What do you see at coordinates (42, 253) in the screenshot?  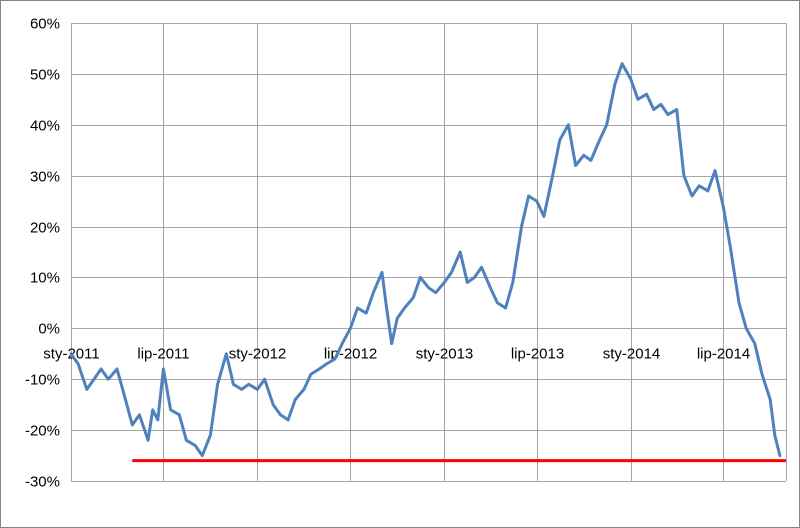 I see `y-axis-ticks: 60% 50% 40% 30% 20% 10% 0% -10% -20% -30%` at bounding box center [42, 253].